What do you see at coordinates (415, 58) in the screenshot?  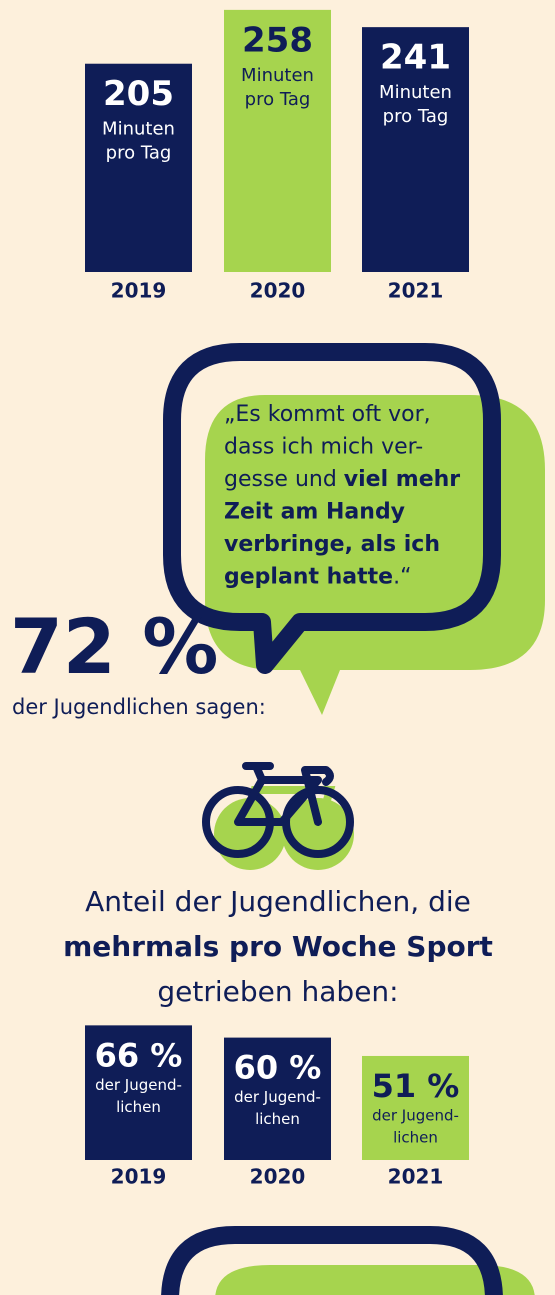 I see `value-label: 241` at bounding box center [415, 58].